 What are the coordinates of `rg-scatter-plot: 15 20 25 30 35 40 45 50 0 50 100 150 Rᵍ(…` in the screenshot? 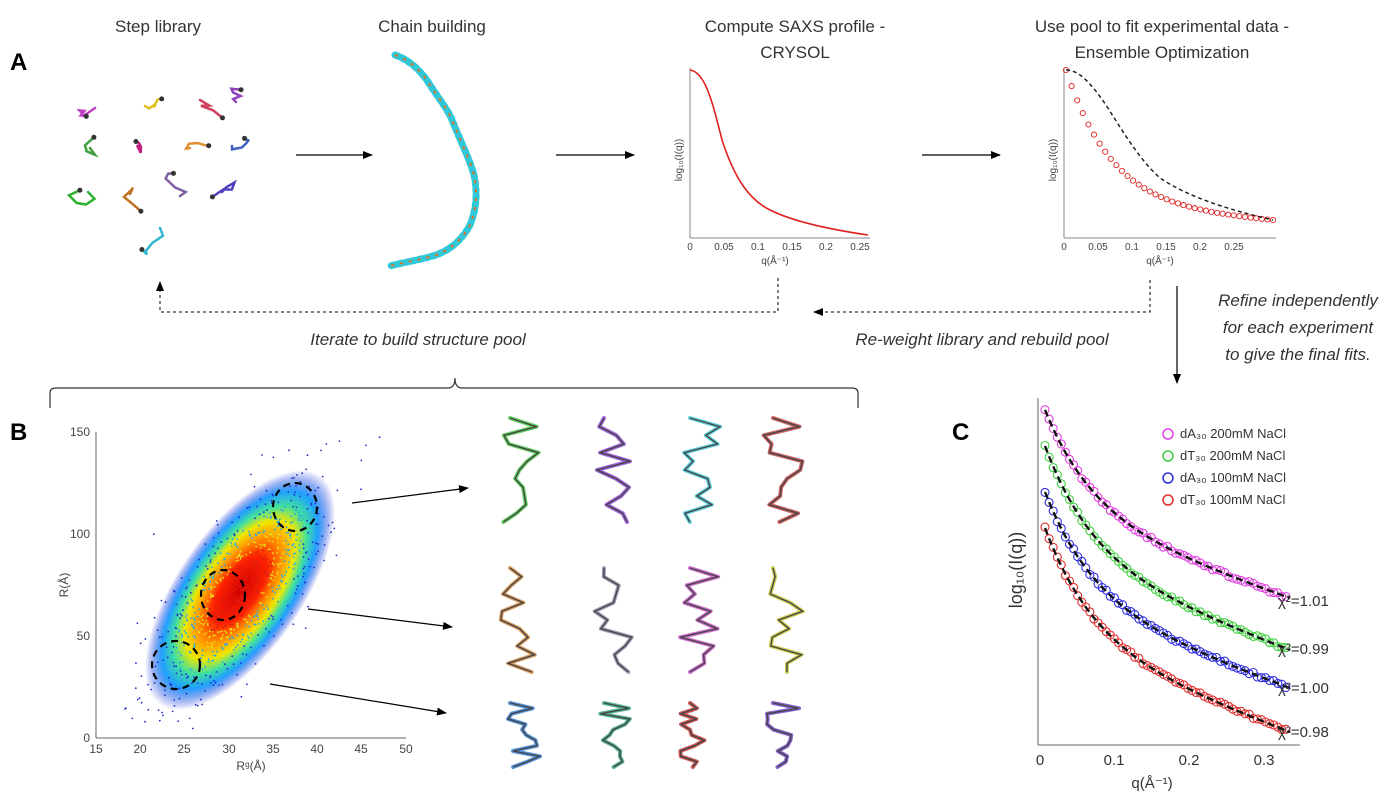 It's located at (234, 599).